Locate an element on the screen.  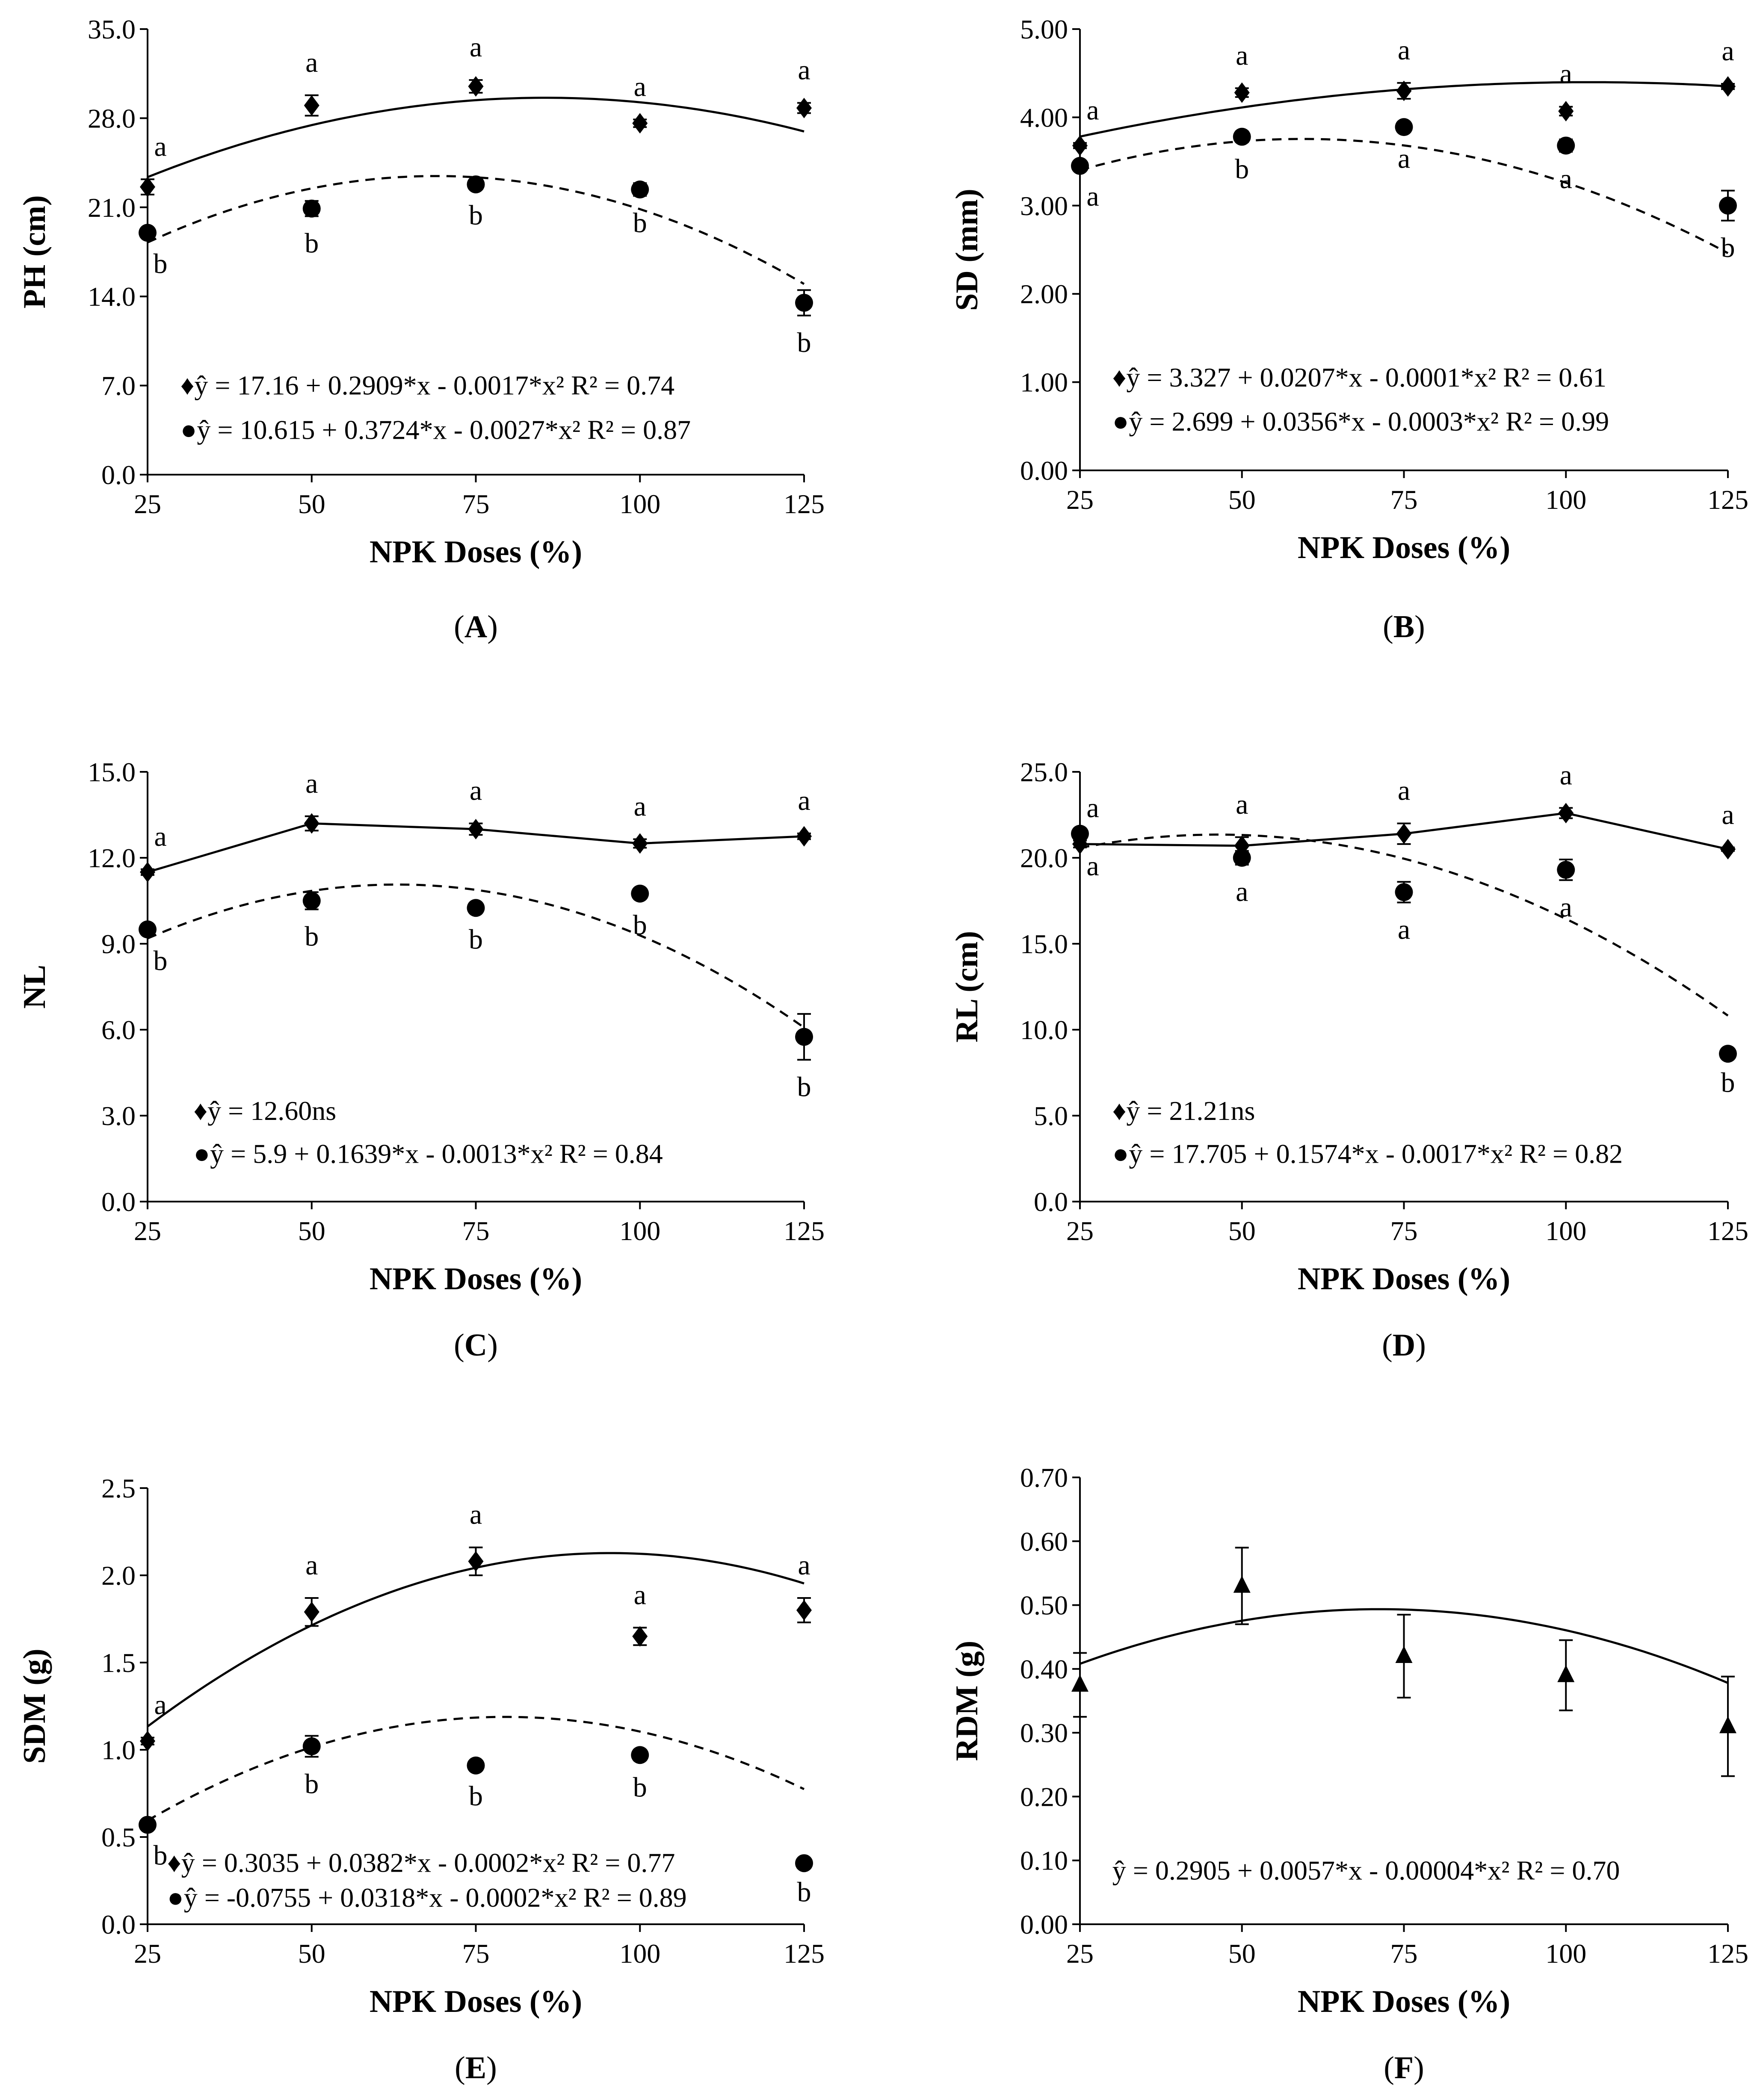
y-tick-label: 10.0 is located at coordinates (1044, 1030).